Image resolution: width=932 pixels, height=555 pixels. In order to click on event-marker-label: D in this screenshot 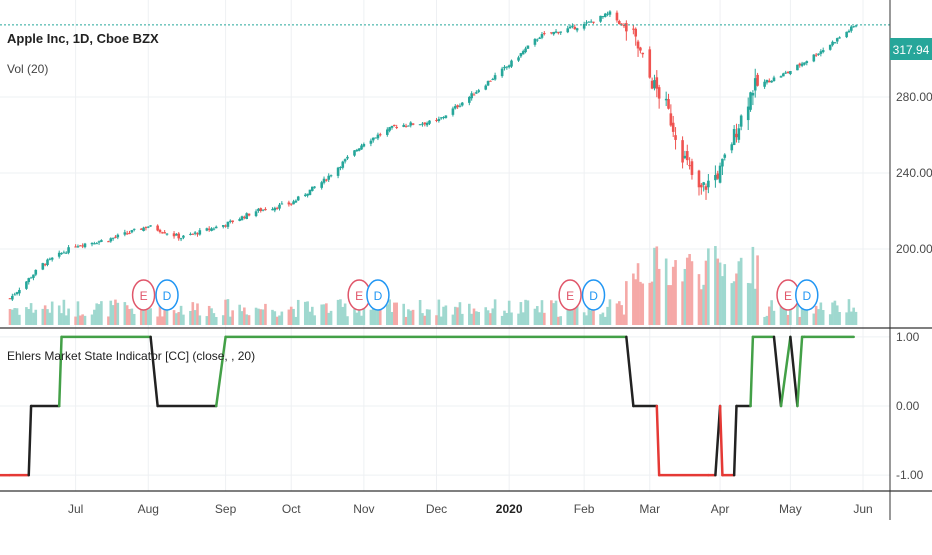, I will do `click(167, 296)`.